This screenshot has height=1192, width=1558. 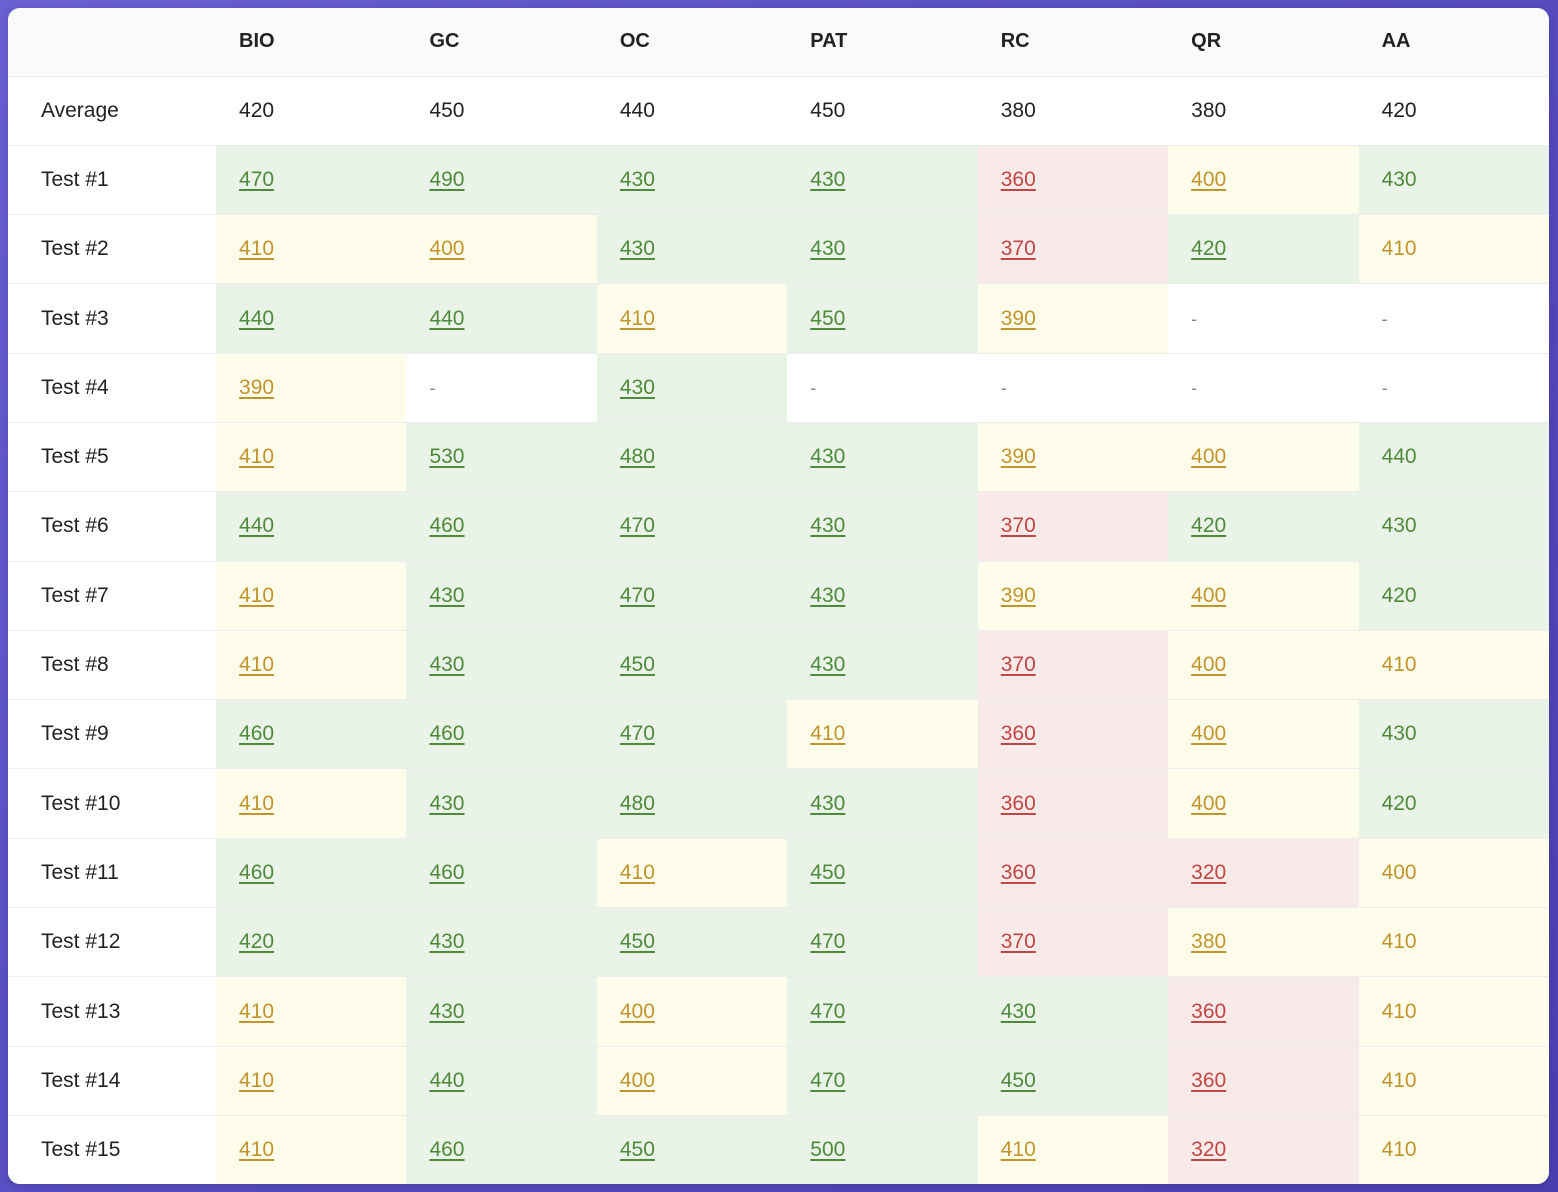 What do you see at coordinates (882, 1011) in the screenshot?
I see `score-cell: 470` at bounding box center [882, 1011].